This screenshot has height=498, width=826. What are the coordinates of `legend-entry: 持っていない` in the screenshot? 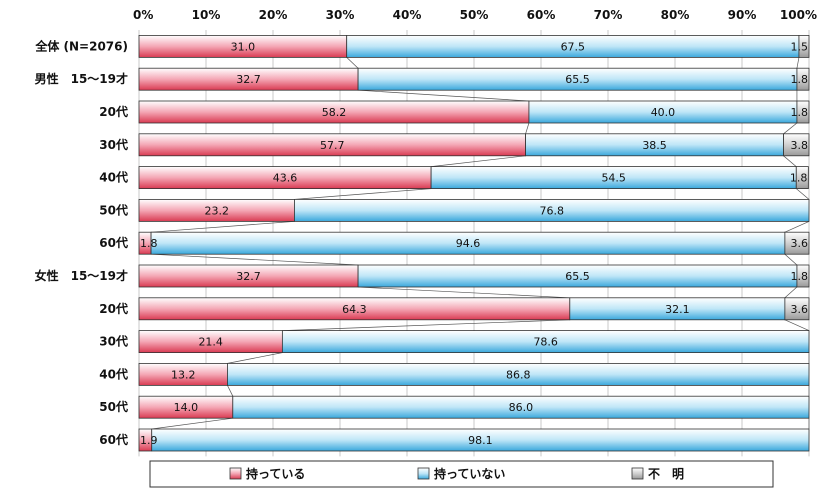 It's located at (469, 473).